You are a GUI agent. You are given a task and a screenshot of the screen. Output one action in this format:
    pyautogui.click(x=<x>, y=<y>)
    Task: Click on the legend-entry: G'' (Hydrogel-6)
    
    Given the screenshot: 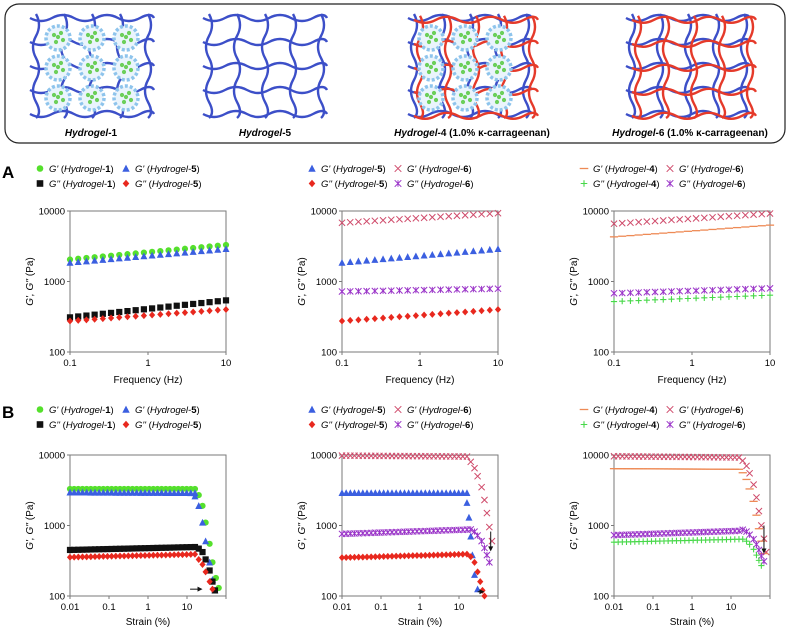 What is the action you would take?
    pyautogui.click(x=434, y=184)
    